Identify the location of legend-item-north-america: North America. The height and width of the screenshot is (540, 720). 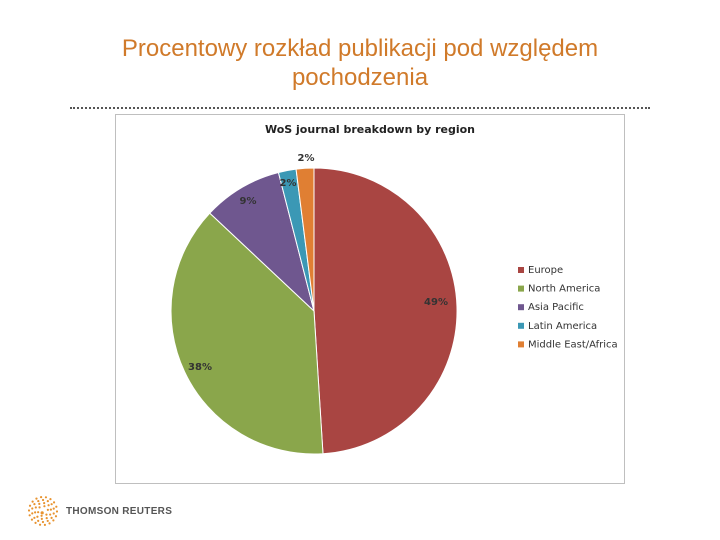
(559, 289).